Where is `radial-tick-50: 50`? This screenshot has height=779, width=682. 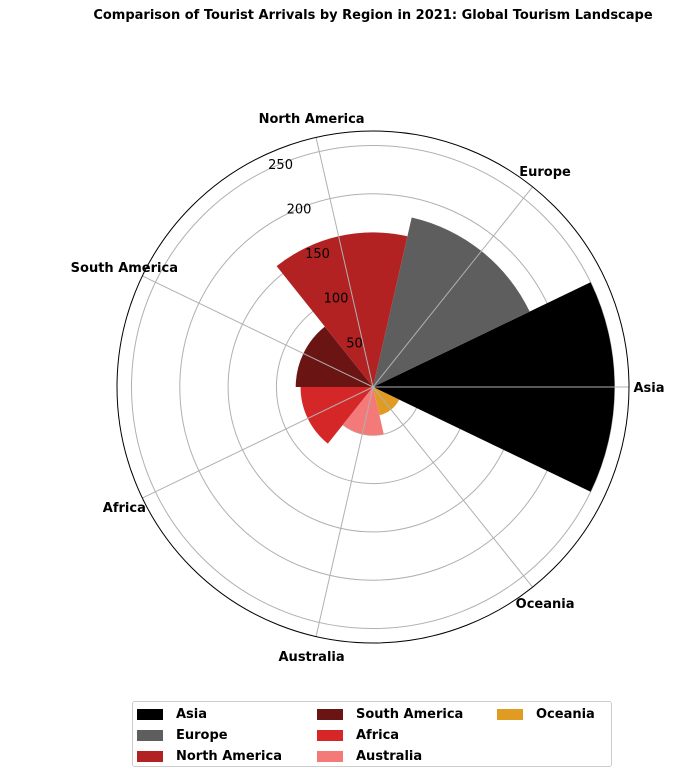
radial-tick-50: 50 is located at coordinates (354, 343).